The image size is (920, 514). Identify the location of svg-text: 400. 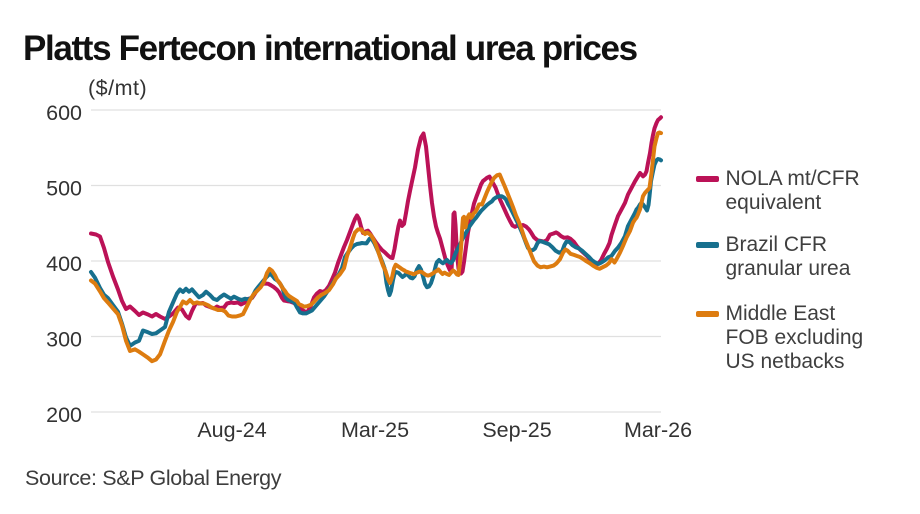
(64, 264).